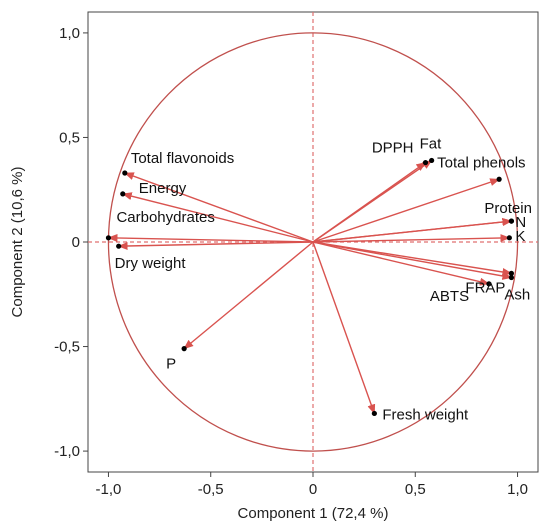 This screenshot has height=526, width=550. I want to click on point-n, so click(511, 221).